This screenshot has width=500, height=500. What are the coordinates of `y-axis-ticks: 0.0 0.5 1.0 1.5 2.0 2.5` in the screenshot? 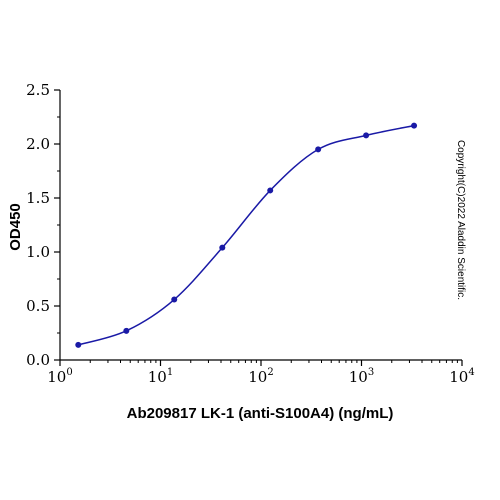 It's located at (43, 225).